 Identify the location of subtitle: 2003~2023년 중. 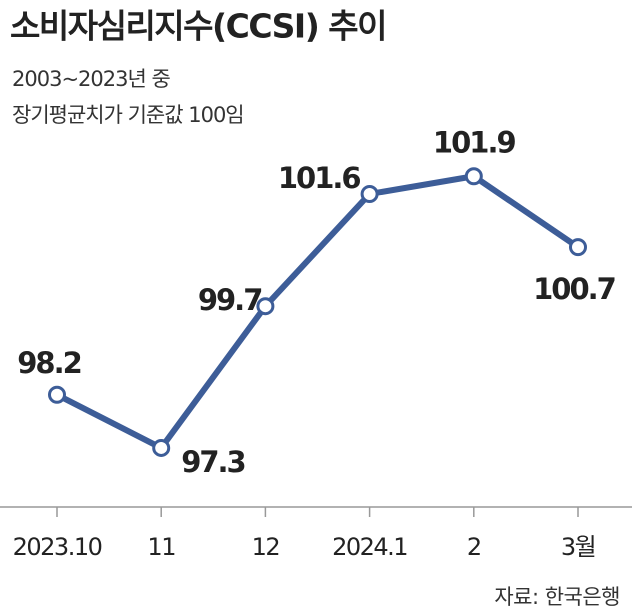
(91, 79).